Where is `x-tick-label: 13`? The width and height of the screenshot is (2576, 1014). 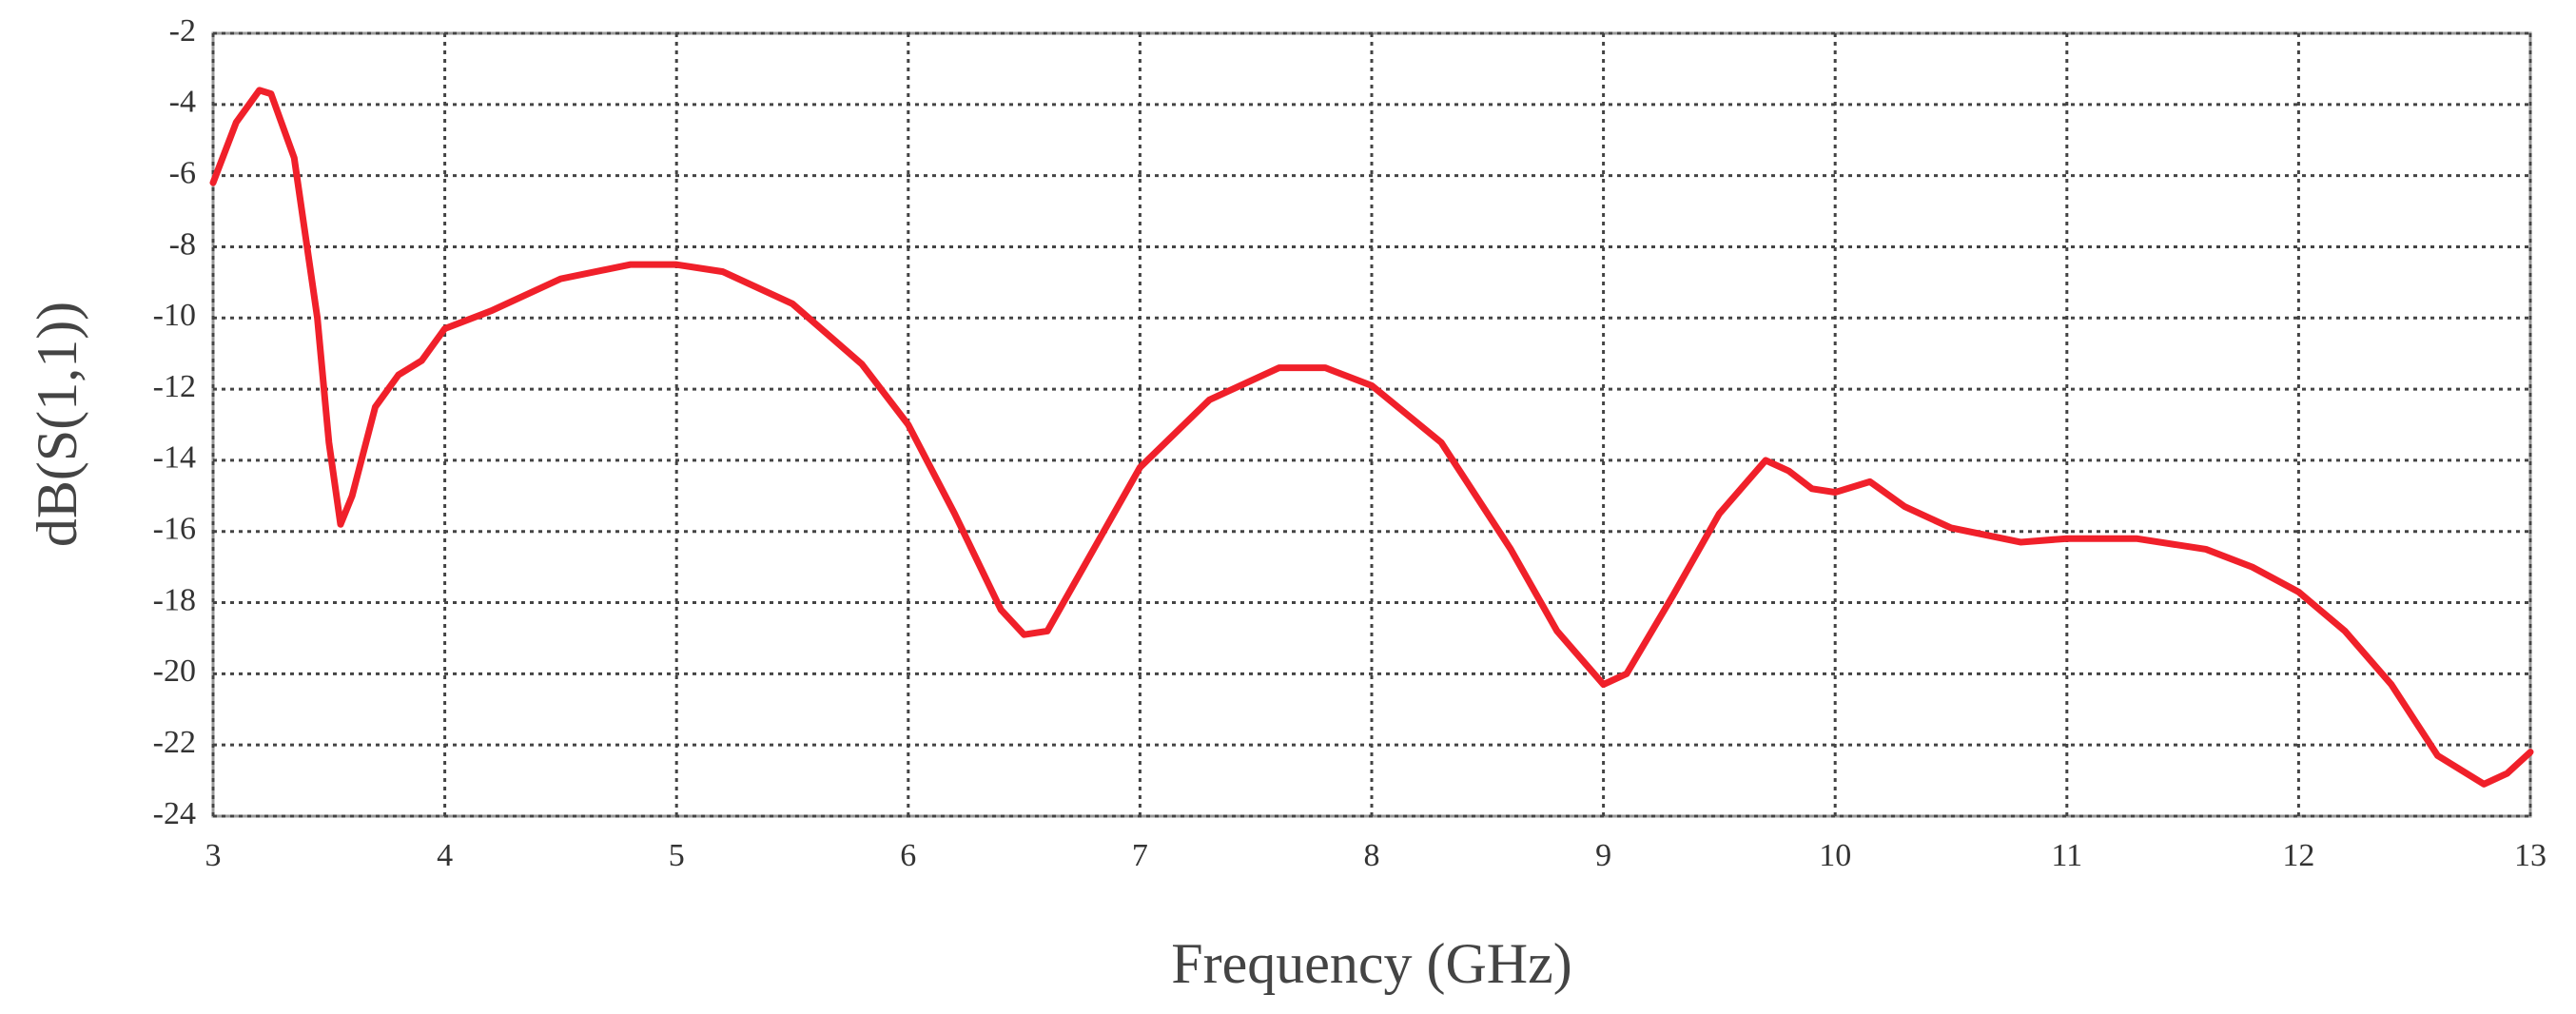 x-tick-label: 13 is located at coordinates (2531, 855).